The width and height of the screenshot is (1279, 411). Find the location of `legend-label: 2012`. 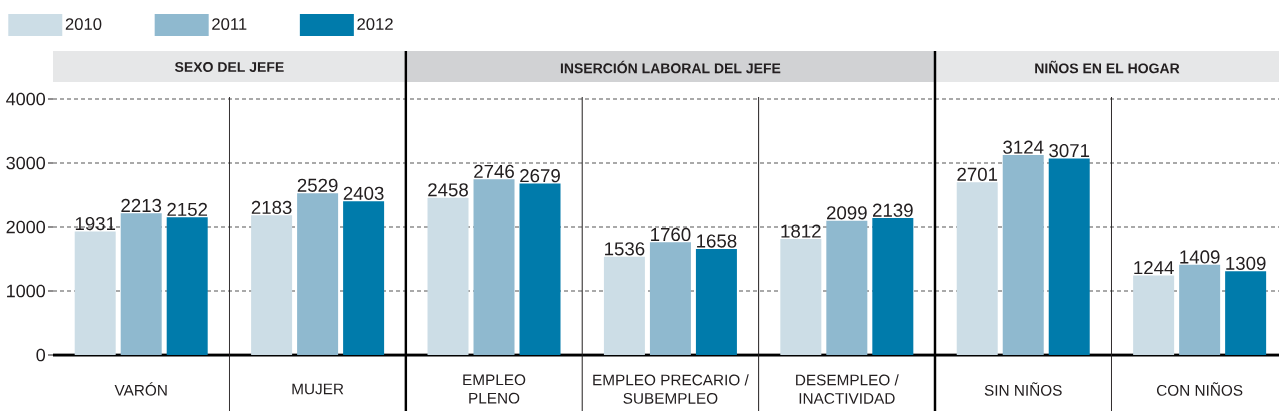

legend-label: 2012 is located at coordinates (375, 24).